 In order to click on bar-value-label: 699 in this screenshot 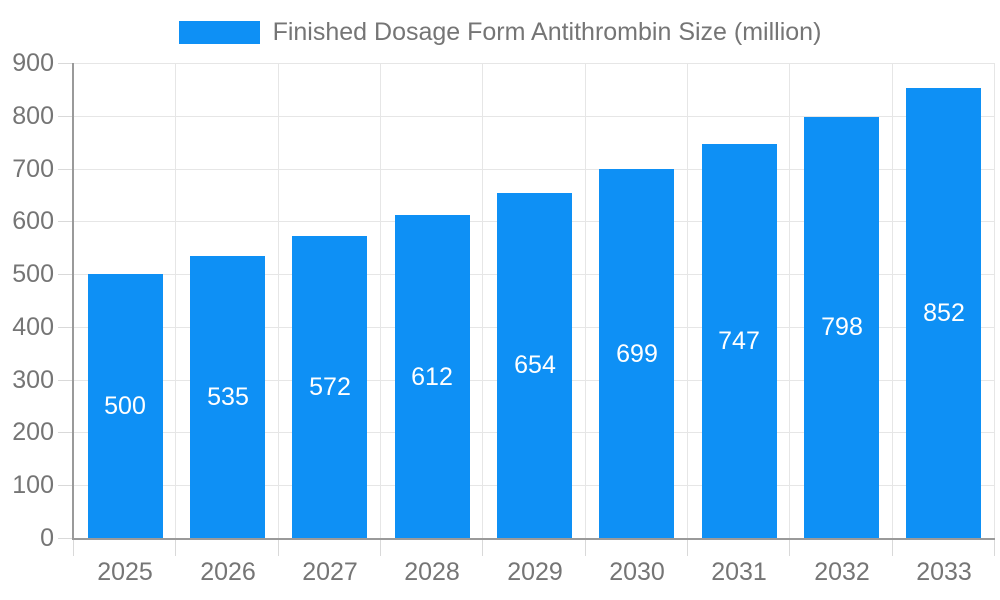, I will do `click(637, 354)`.